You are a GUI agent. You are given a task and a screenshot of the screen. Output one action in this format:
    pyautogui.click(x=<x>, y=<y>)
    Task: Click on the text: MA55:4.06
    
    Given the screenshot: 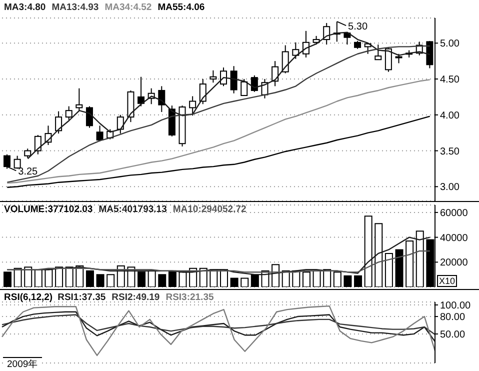 What is the action you would take?
    pyautogui.click(x=181, y=7)
    